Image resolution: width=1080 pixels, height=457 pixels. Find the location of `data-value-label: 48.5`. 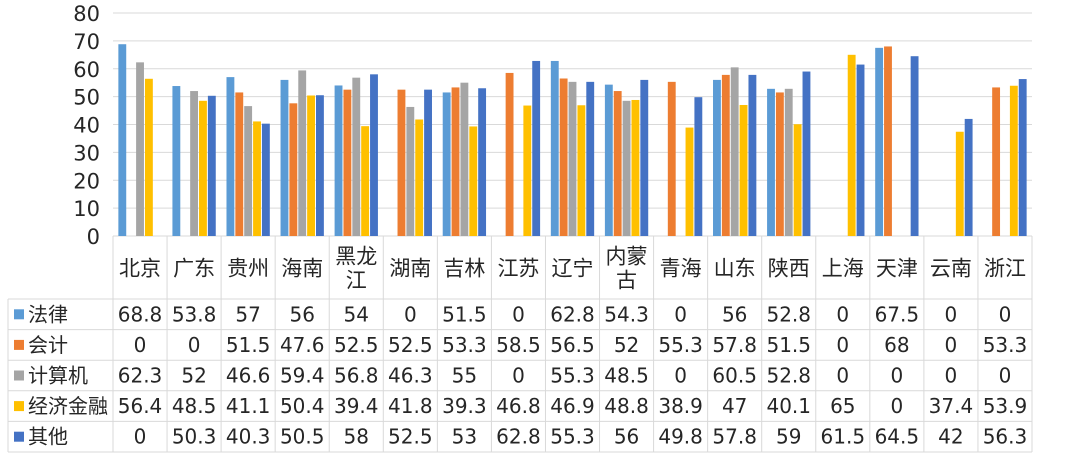

data-value-label: 48.5 is located at coordinates (626, 376).